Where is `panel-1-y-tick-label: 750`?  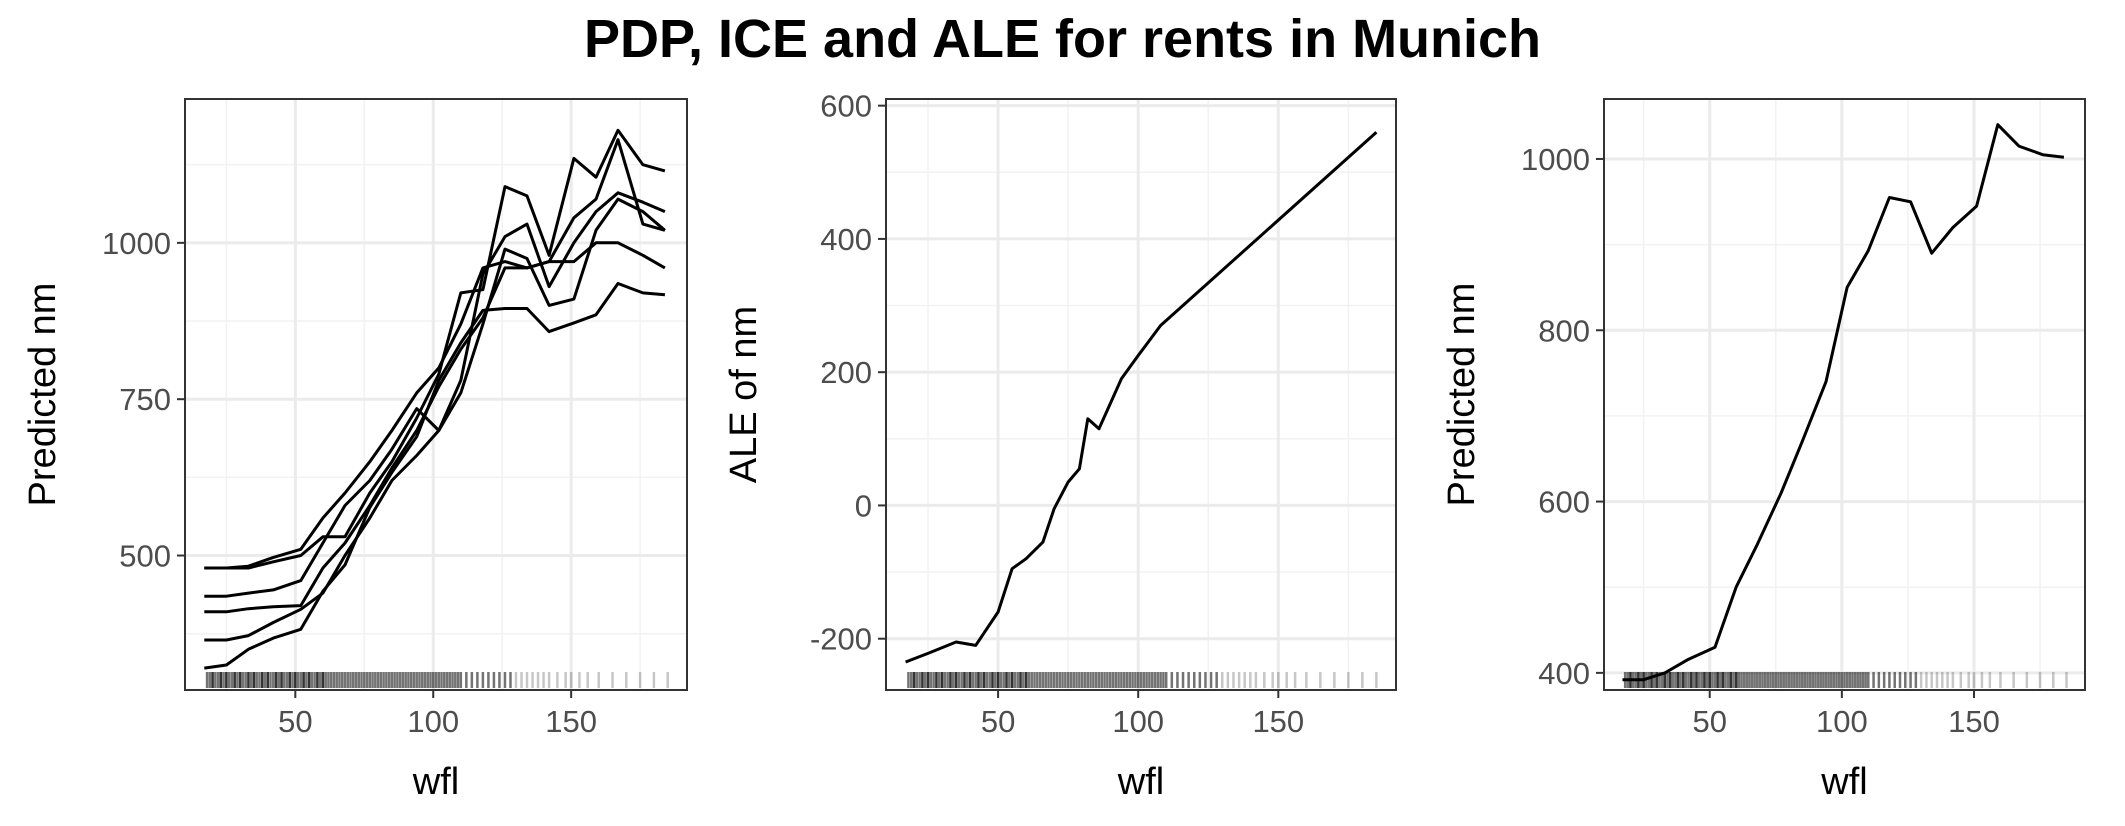
panel-1-y-tick-label: 750 is located at coordinates (145, 399).